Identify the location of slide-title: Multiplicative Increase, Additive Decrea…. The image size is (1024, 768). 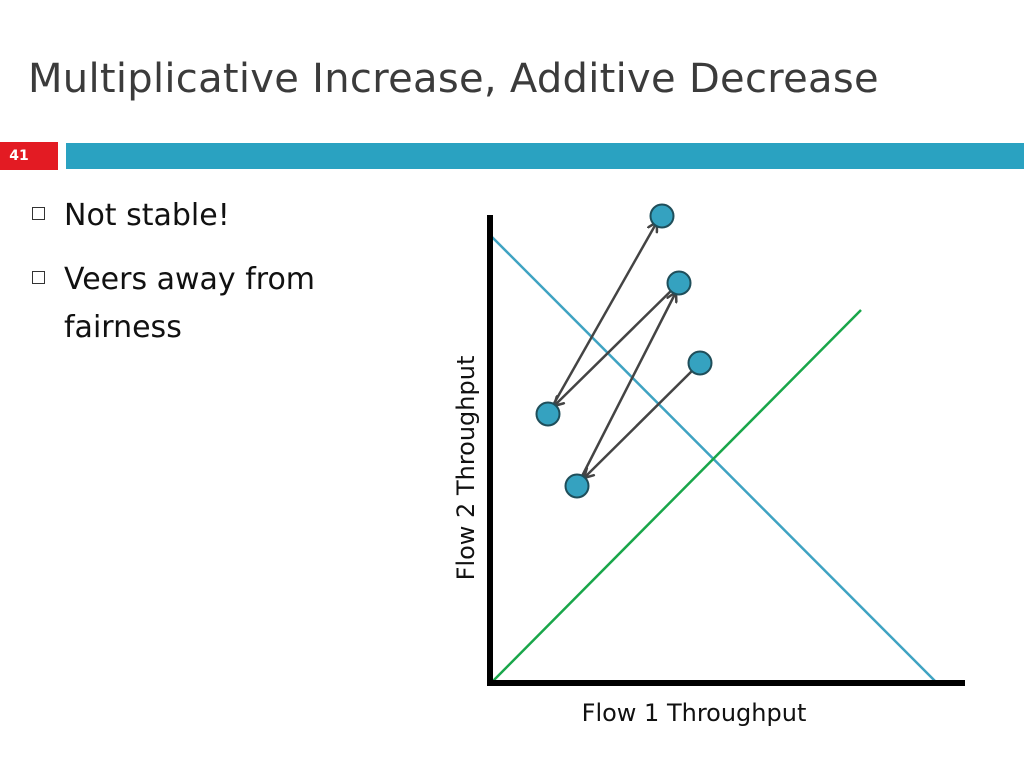
(453, 79).